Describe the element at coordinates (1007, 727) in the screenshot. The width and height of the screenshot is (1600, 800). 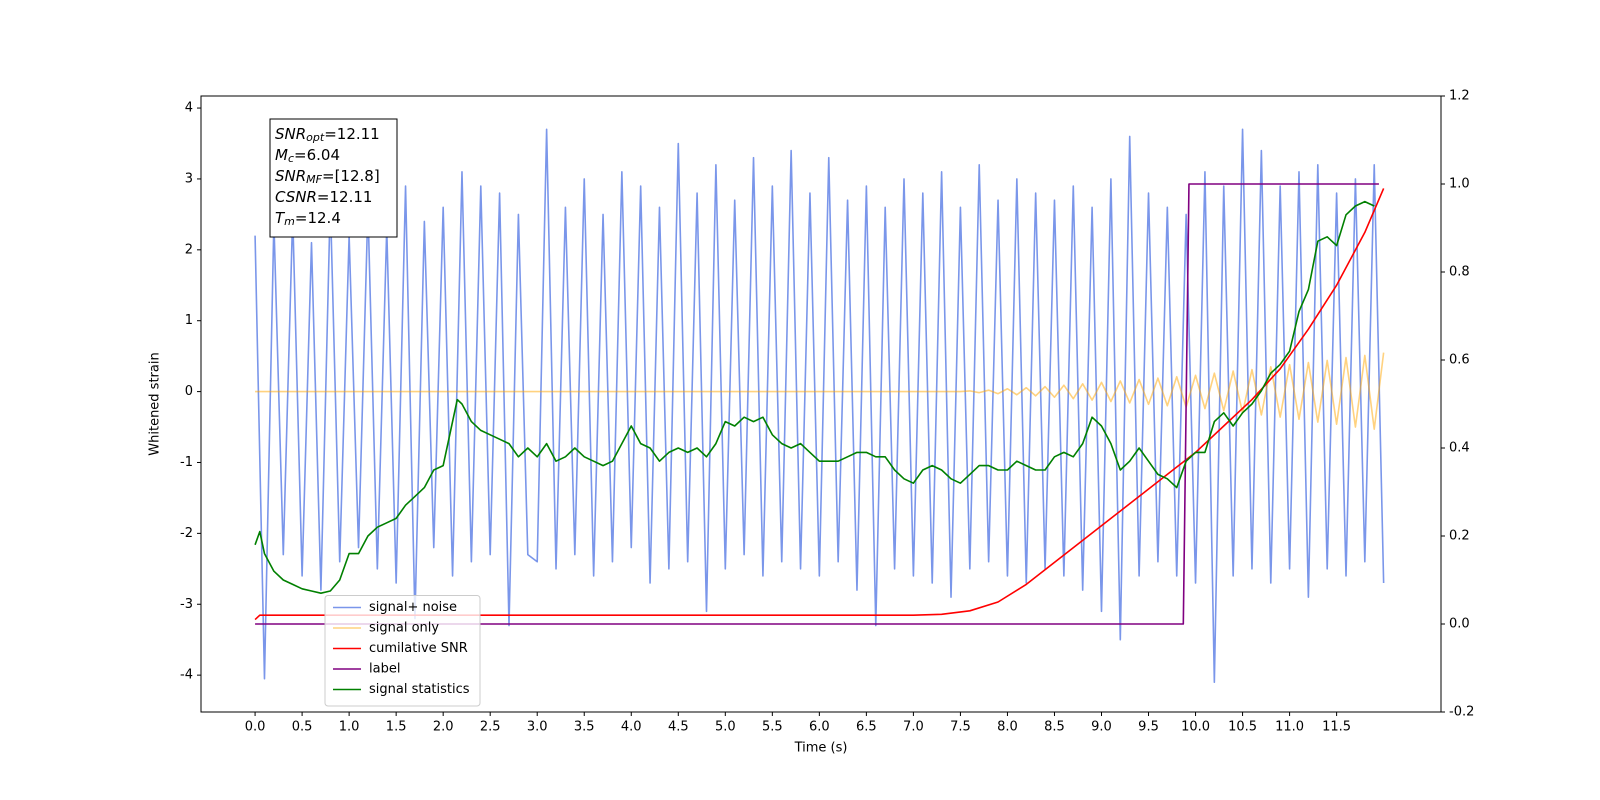
I see `x-tick-label: 8.0` at that location.